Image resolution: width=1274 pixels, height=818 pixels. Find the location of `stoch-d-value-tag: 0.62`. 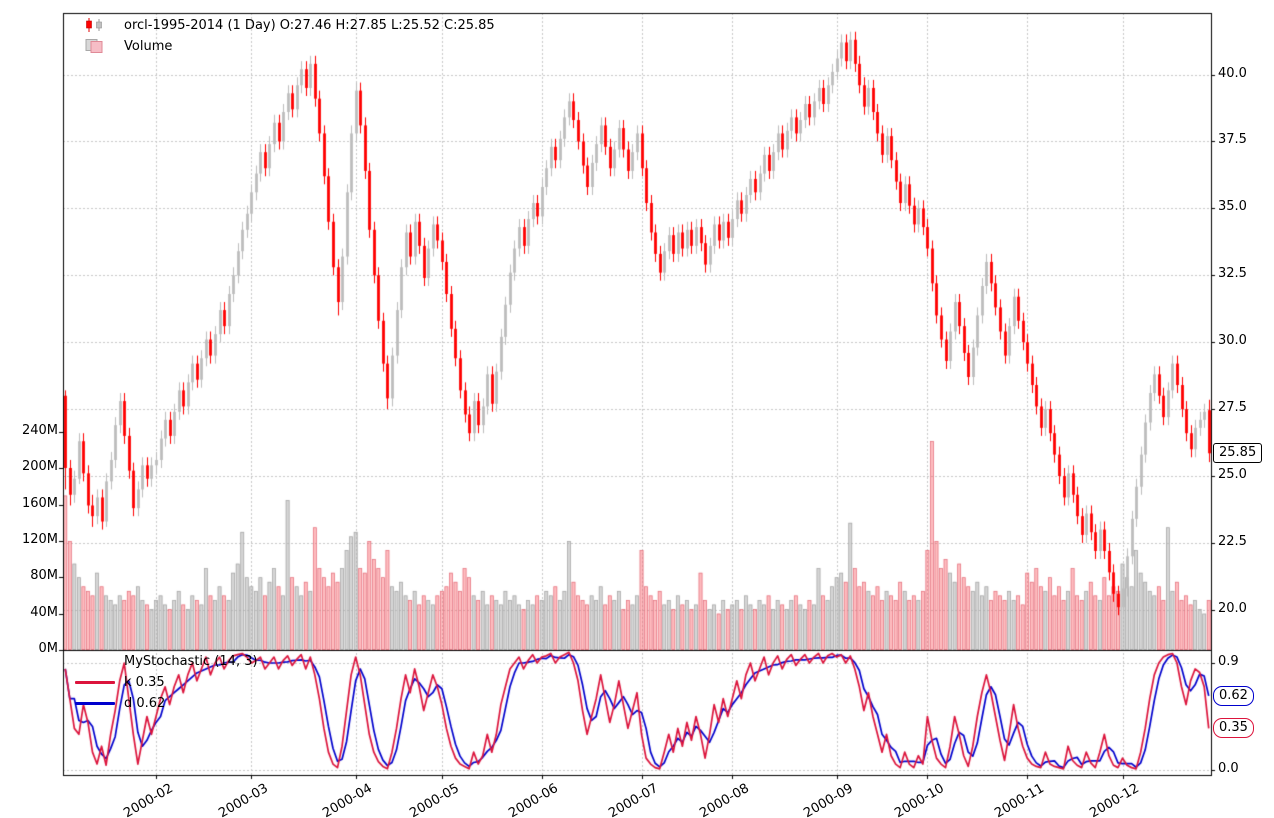

stoch-d-value-tag: 0.62 is located at coordinates (1233, 696).